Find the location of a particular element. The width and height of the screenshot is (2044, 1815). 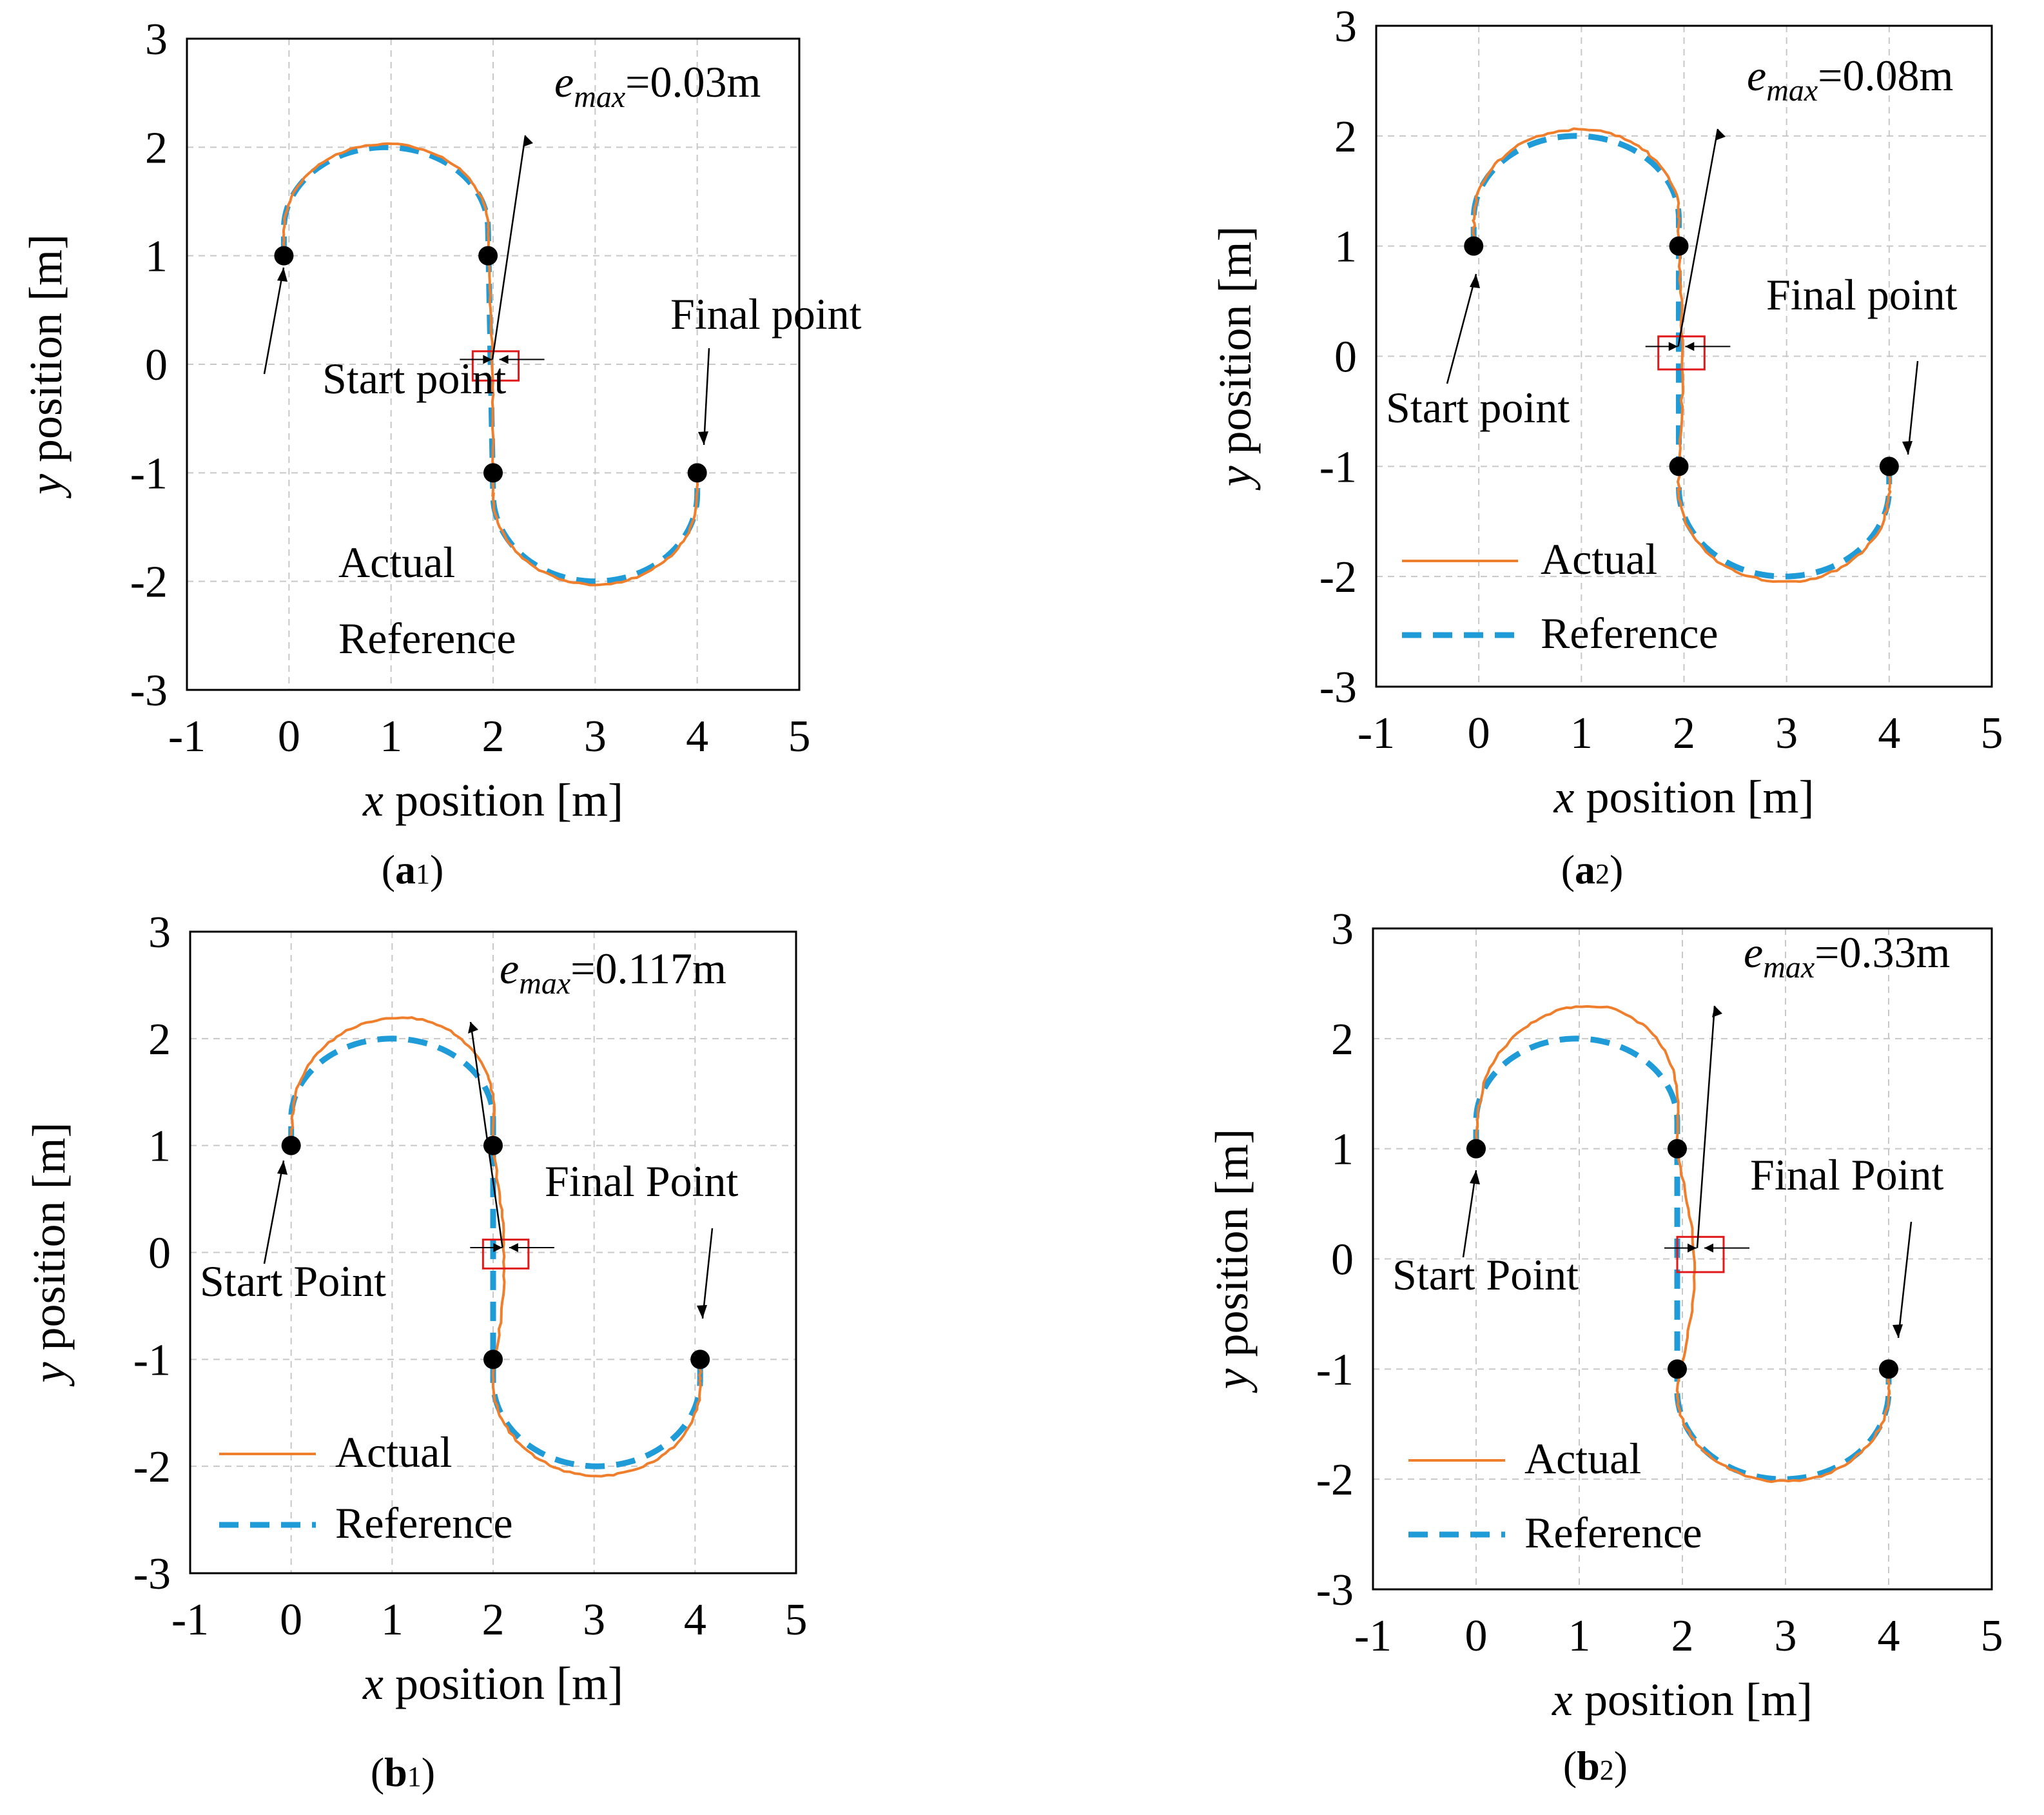

emax-label: emax=0.117m is located at coordinates (613, 972).